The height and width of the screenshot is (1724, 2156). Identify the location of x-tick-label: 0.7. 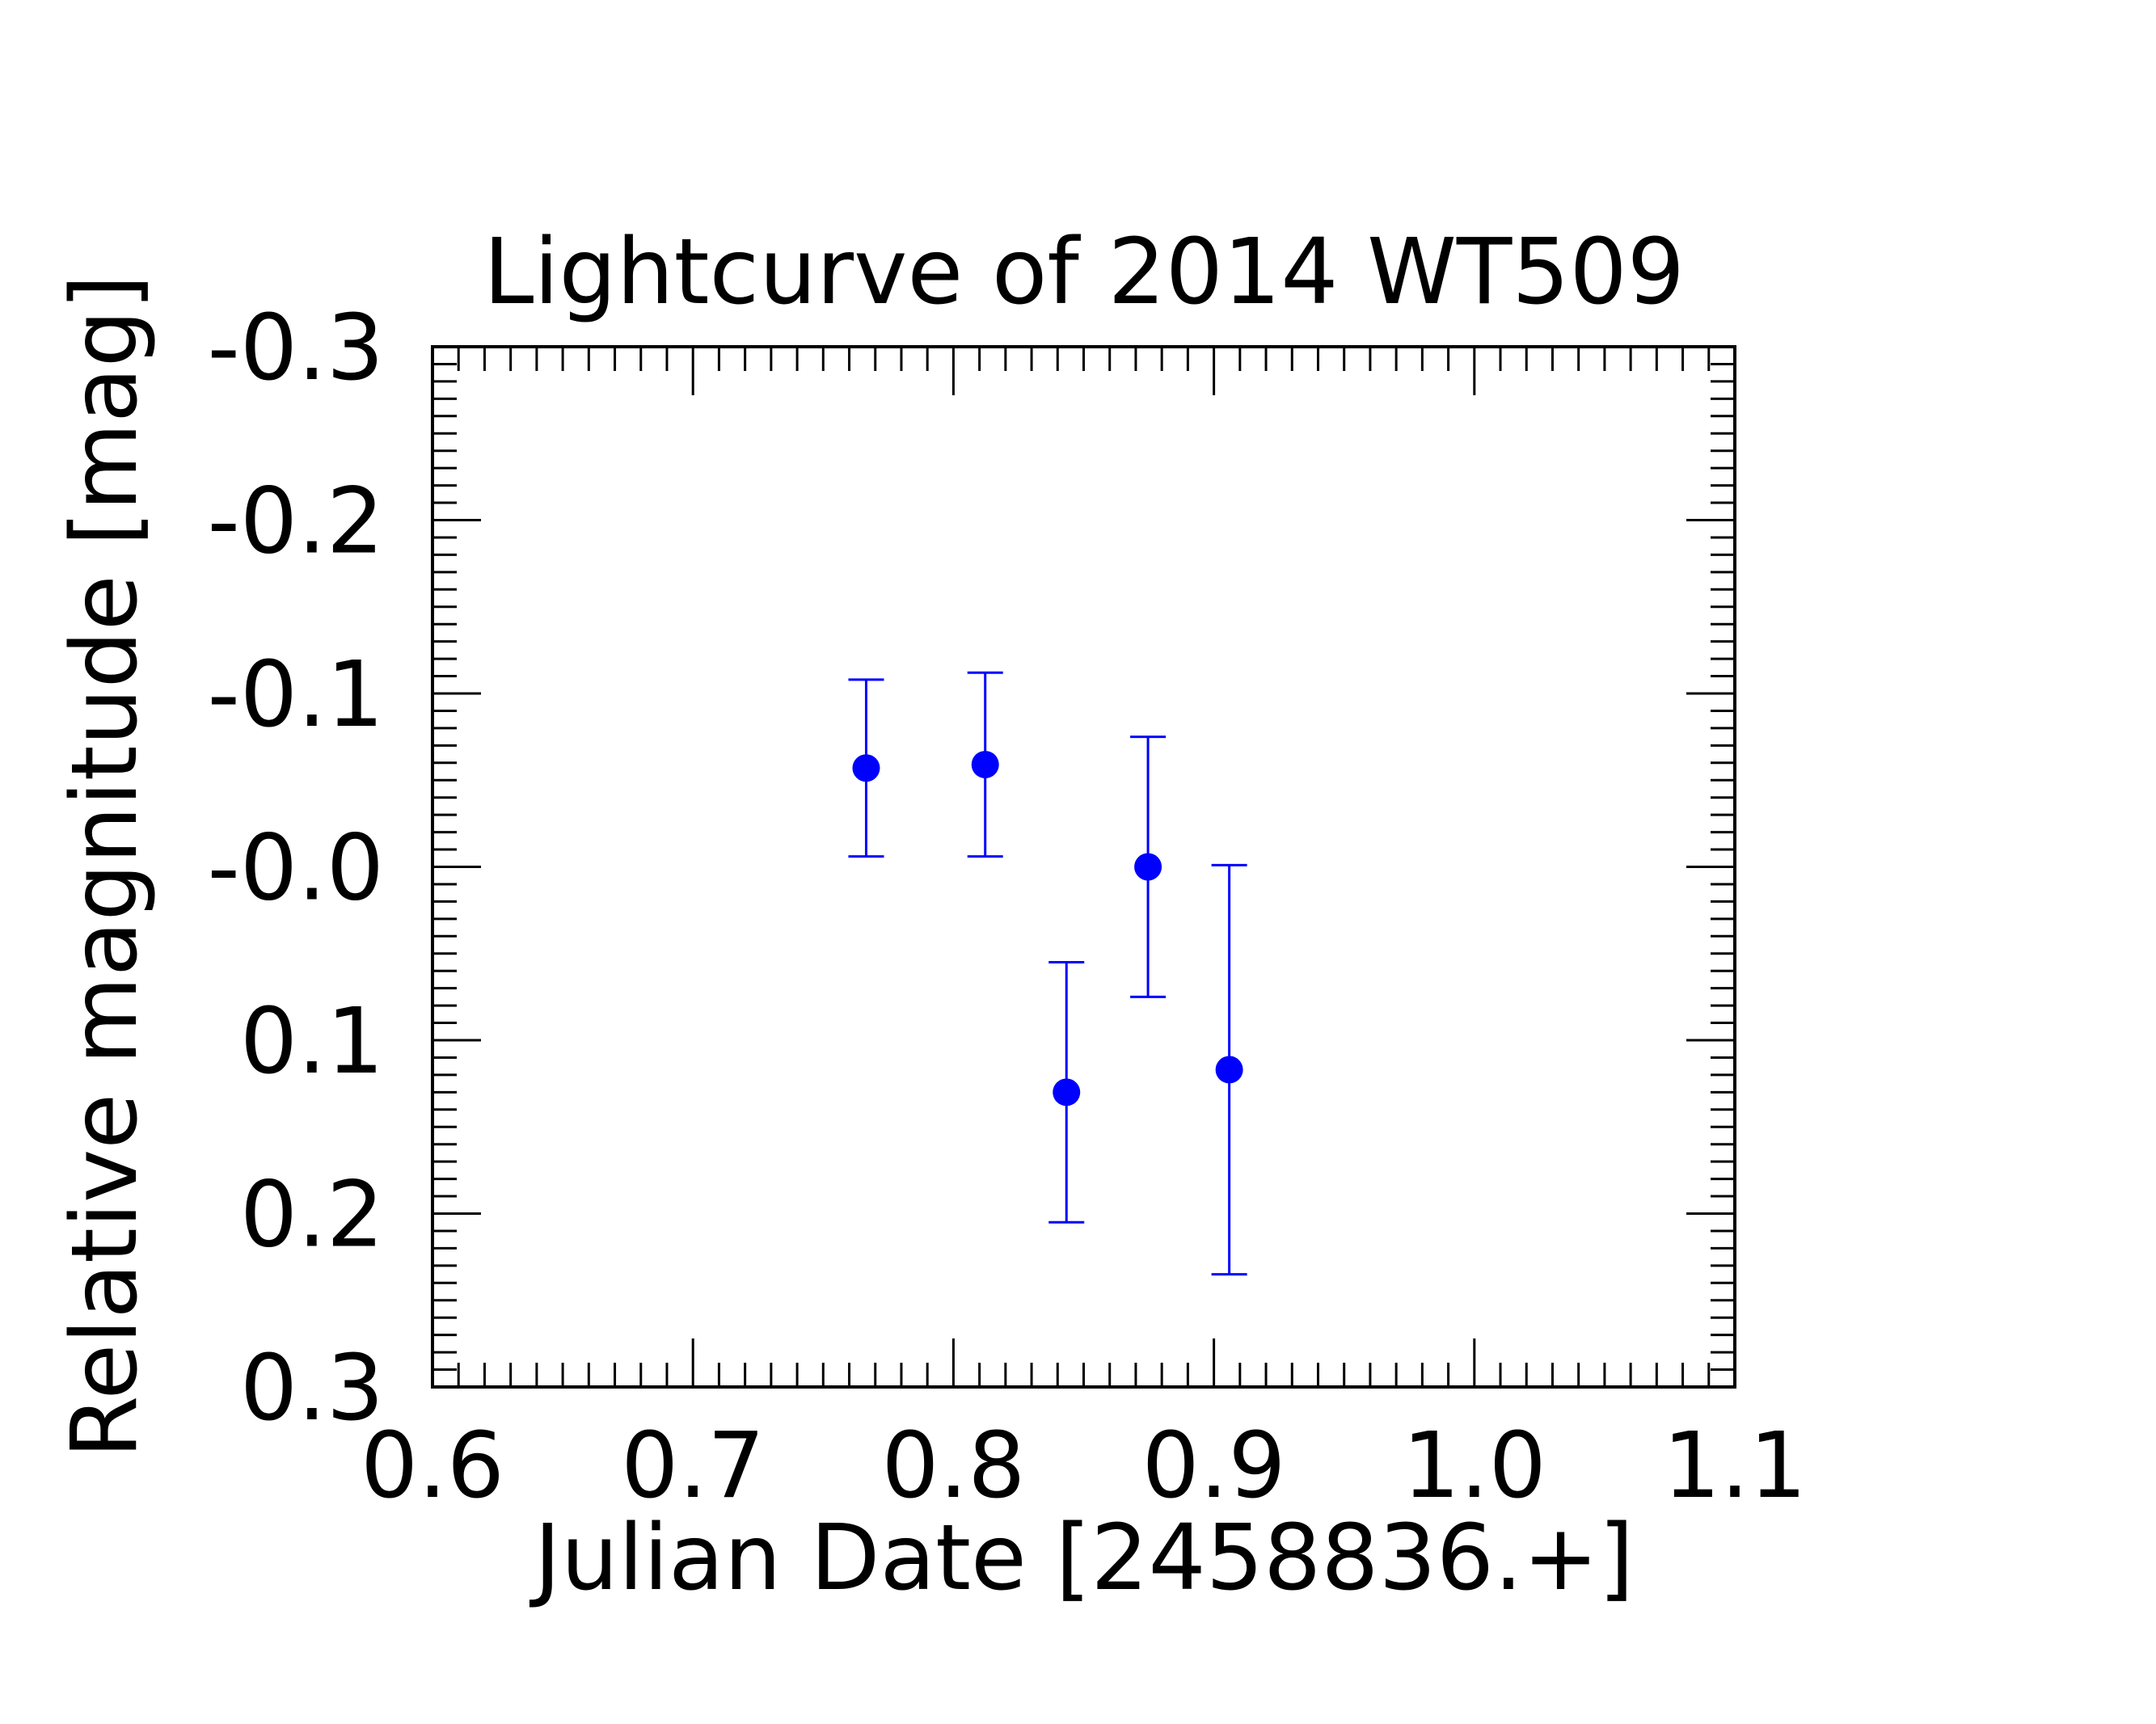
(693, 1466).